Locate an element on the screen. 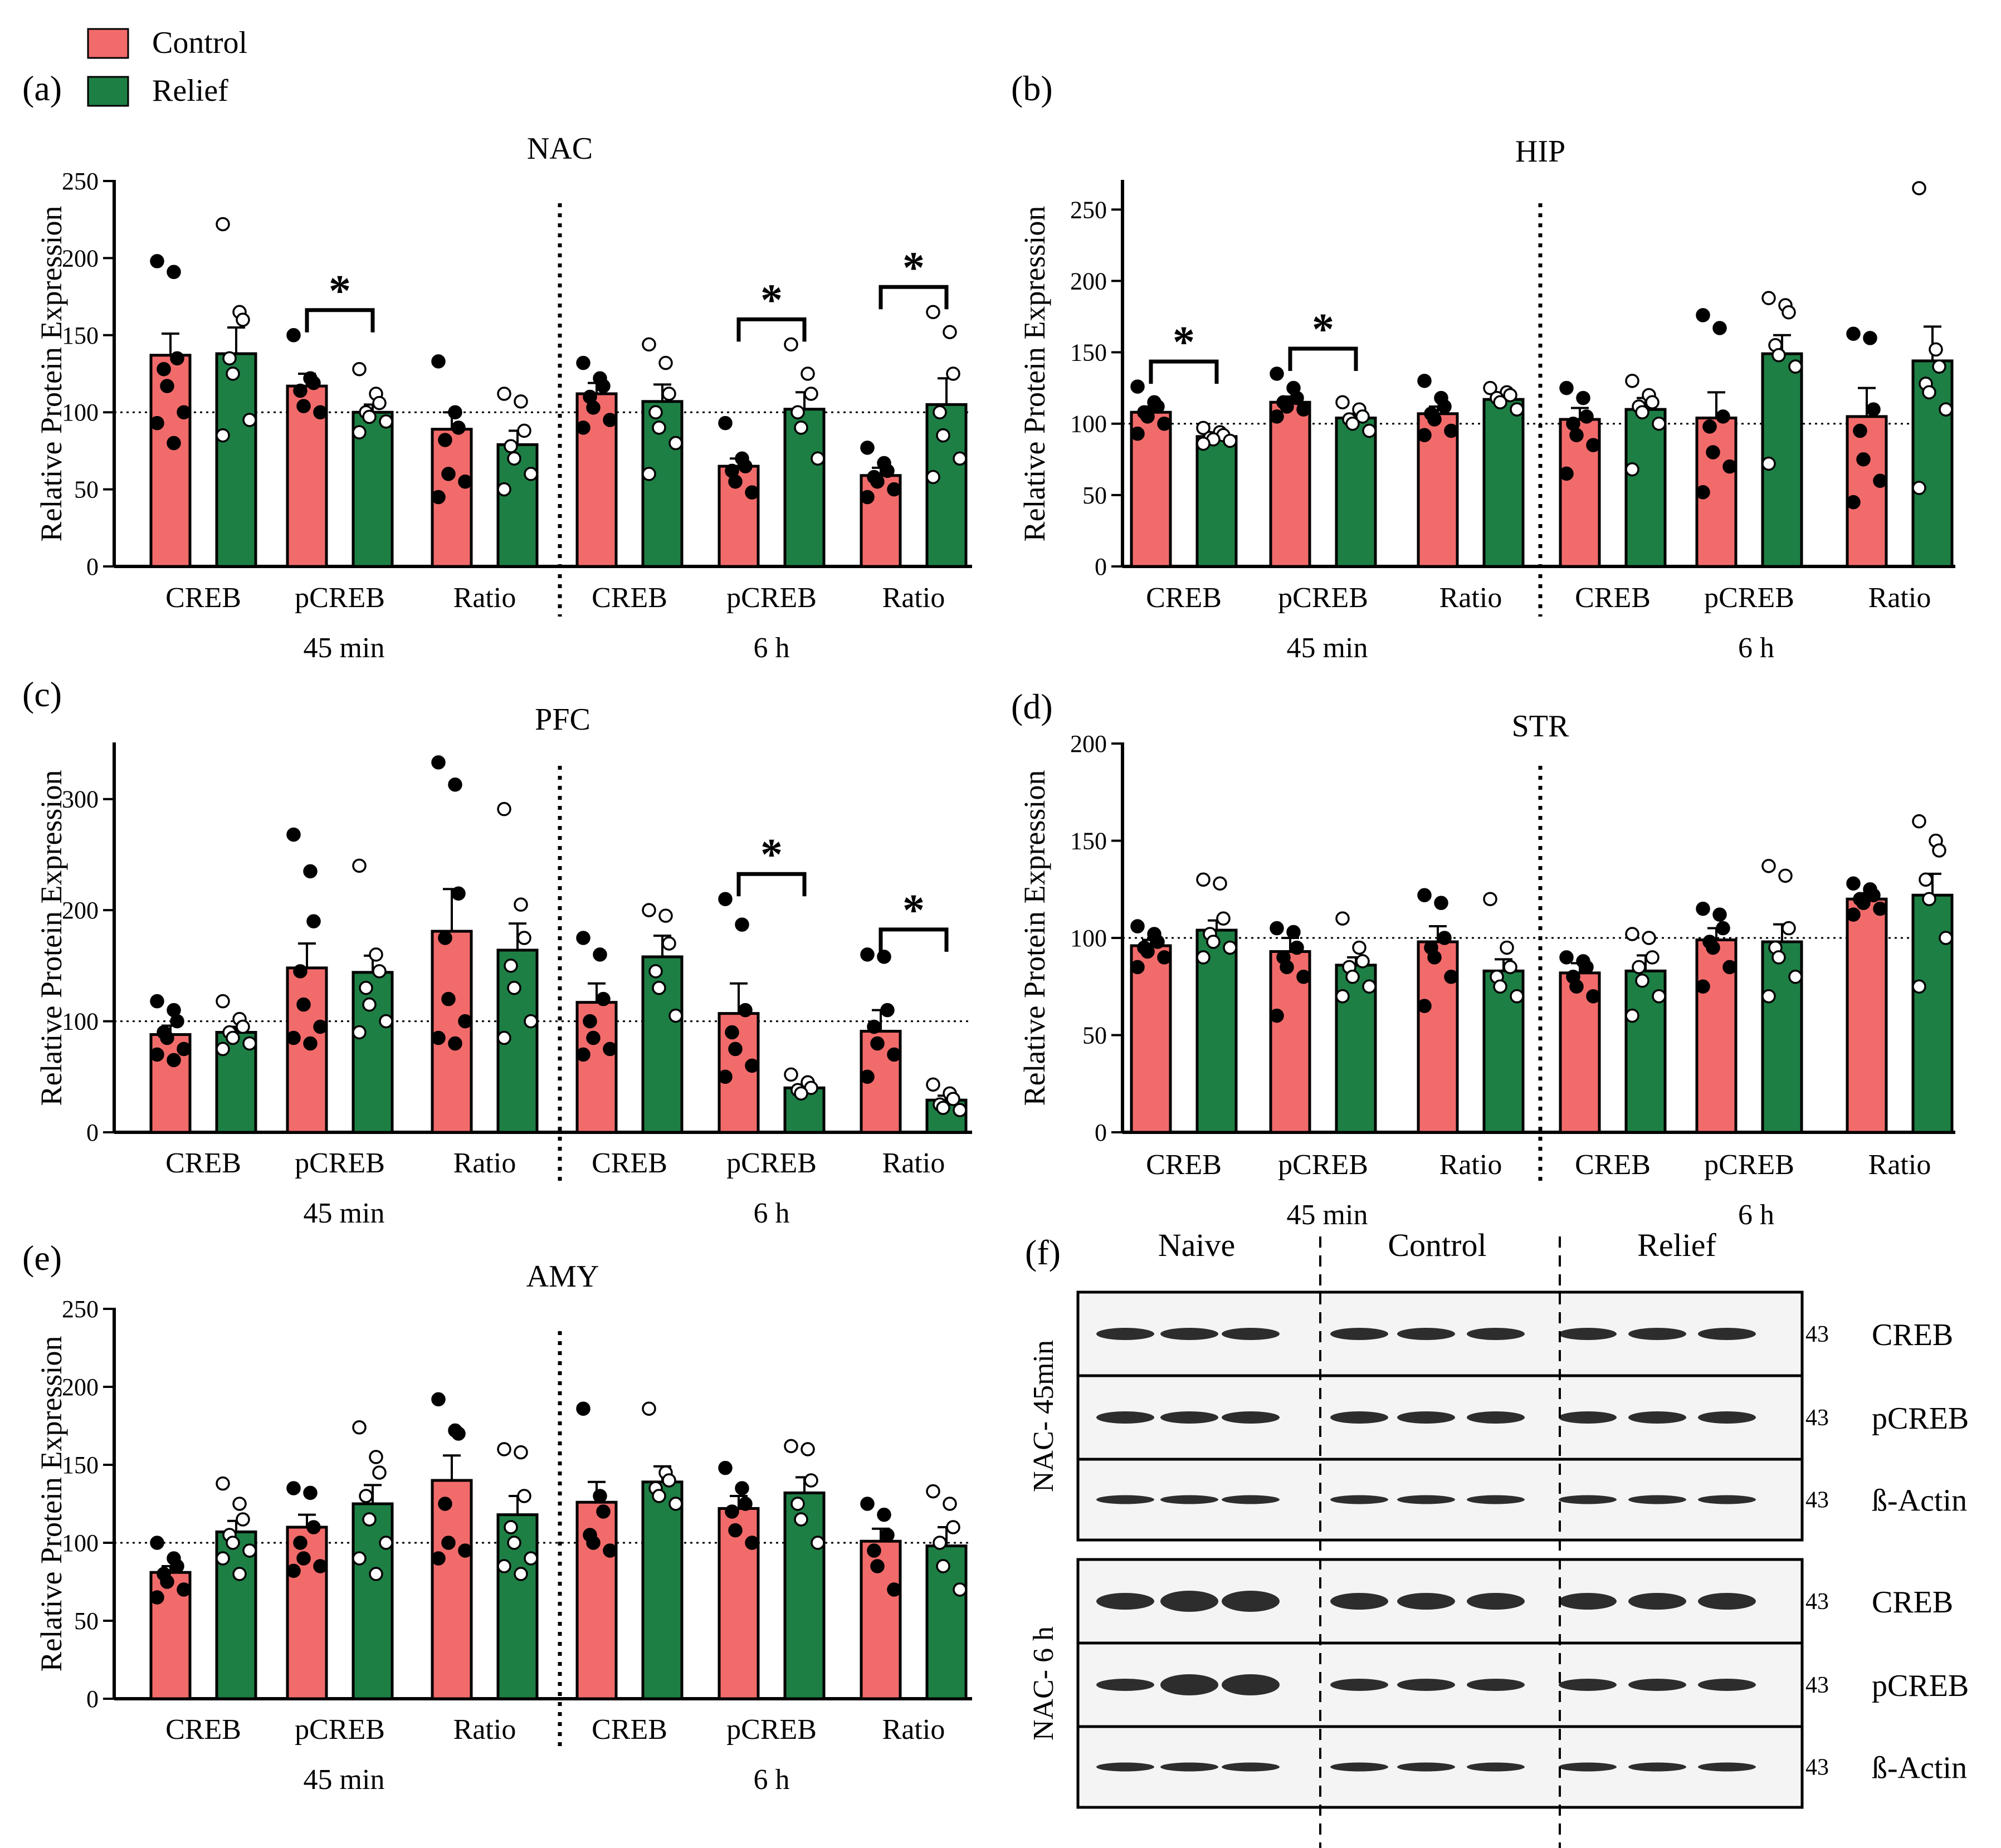 The image size is (2001, 1848). marker-label: 43 is located at coordinates (1817, 1685).